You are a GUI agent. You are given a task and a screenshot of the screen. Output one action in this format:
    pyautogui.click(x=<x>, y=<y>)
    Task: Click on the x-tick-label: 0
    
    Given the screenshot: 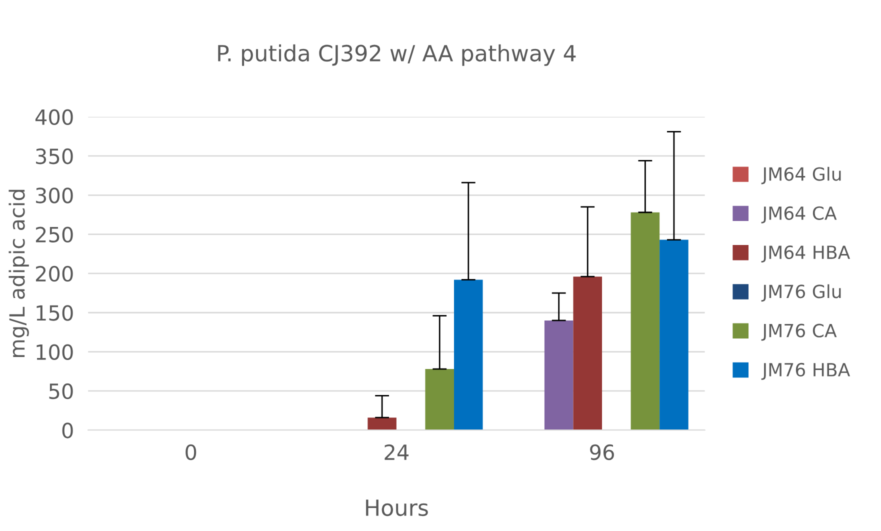 What is the action you would take?
    pyautogui.click(x=191, y=452)
    